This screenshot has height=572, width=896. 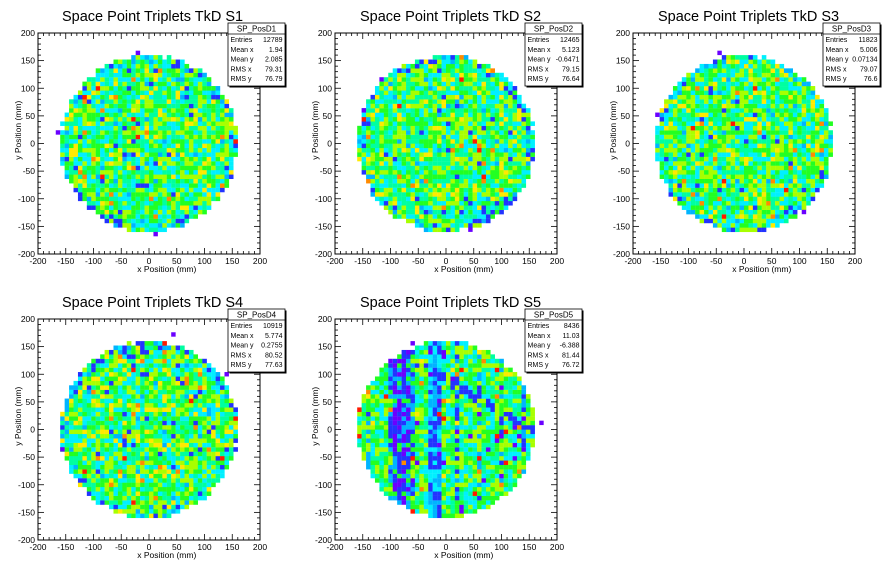 I want to click on y-tick-label: -150, so click(x=621, y=226).